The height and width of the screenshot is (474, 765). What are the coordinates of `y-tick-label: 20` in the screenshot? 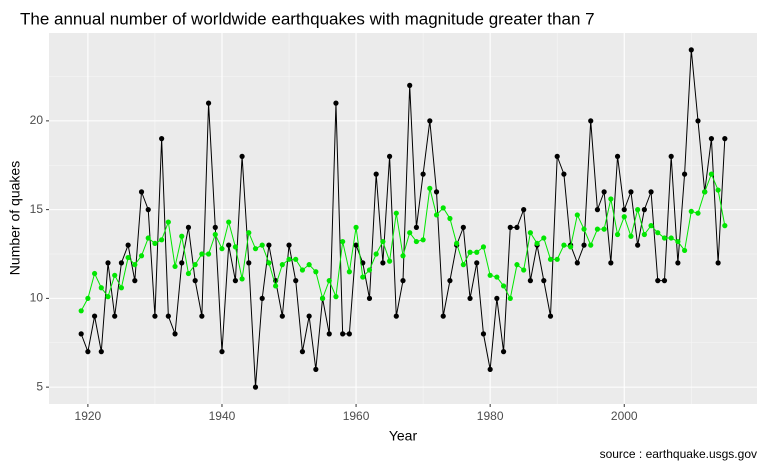 It's located at (37, 120).